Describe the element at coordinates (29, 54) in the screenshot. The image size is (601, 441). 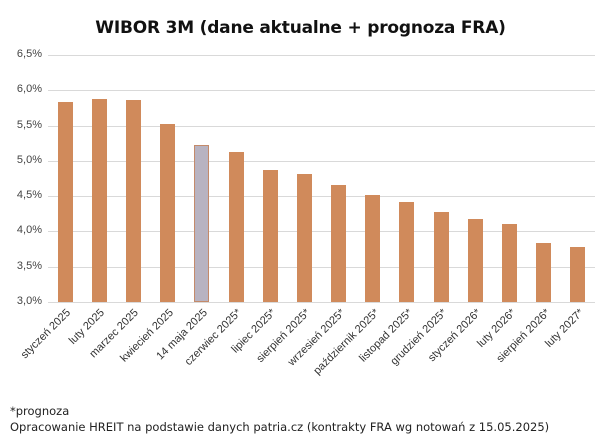
I see `y-tick-label: 6,5%` at that location.